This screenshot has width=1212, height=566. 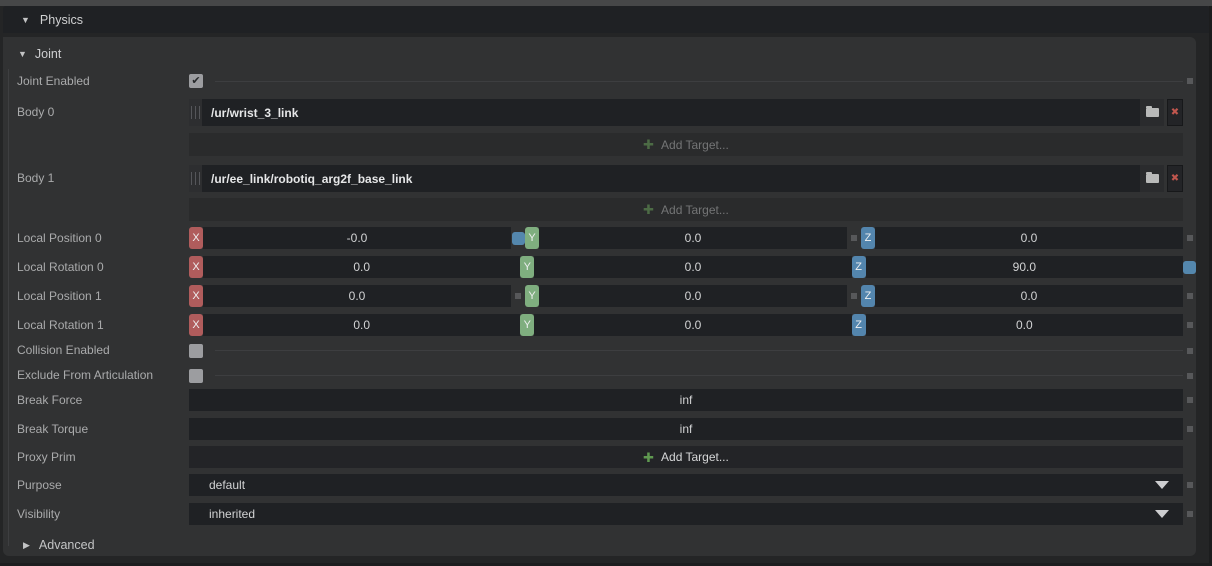 I want to click on body0-browse-button, so click(x=1152, y=112).